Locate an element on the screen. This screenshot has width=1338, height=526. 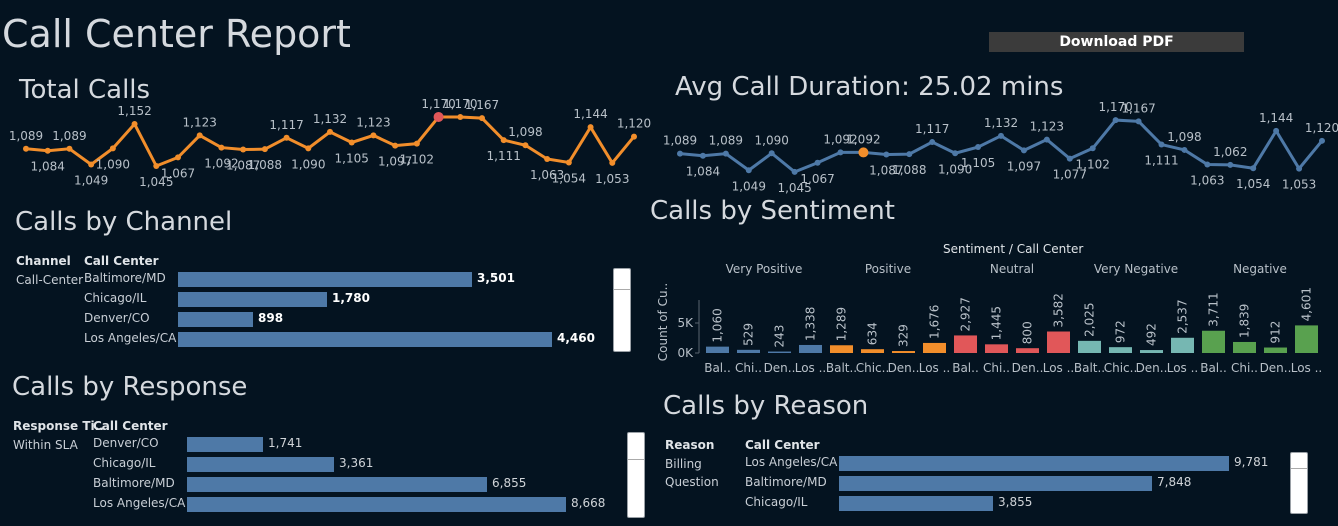
download-pdf-button: Download PDF is located at coordinates (1116, 42).